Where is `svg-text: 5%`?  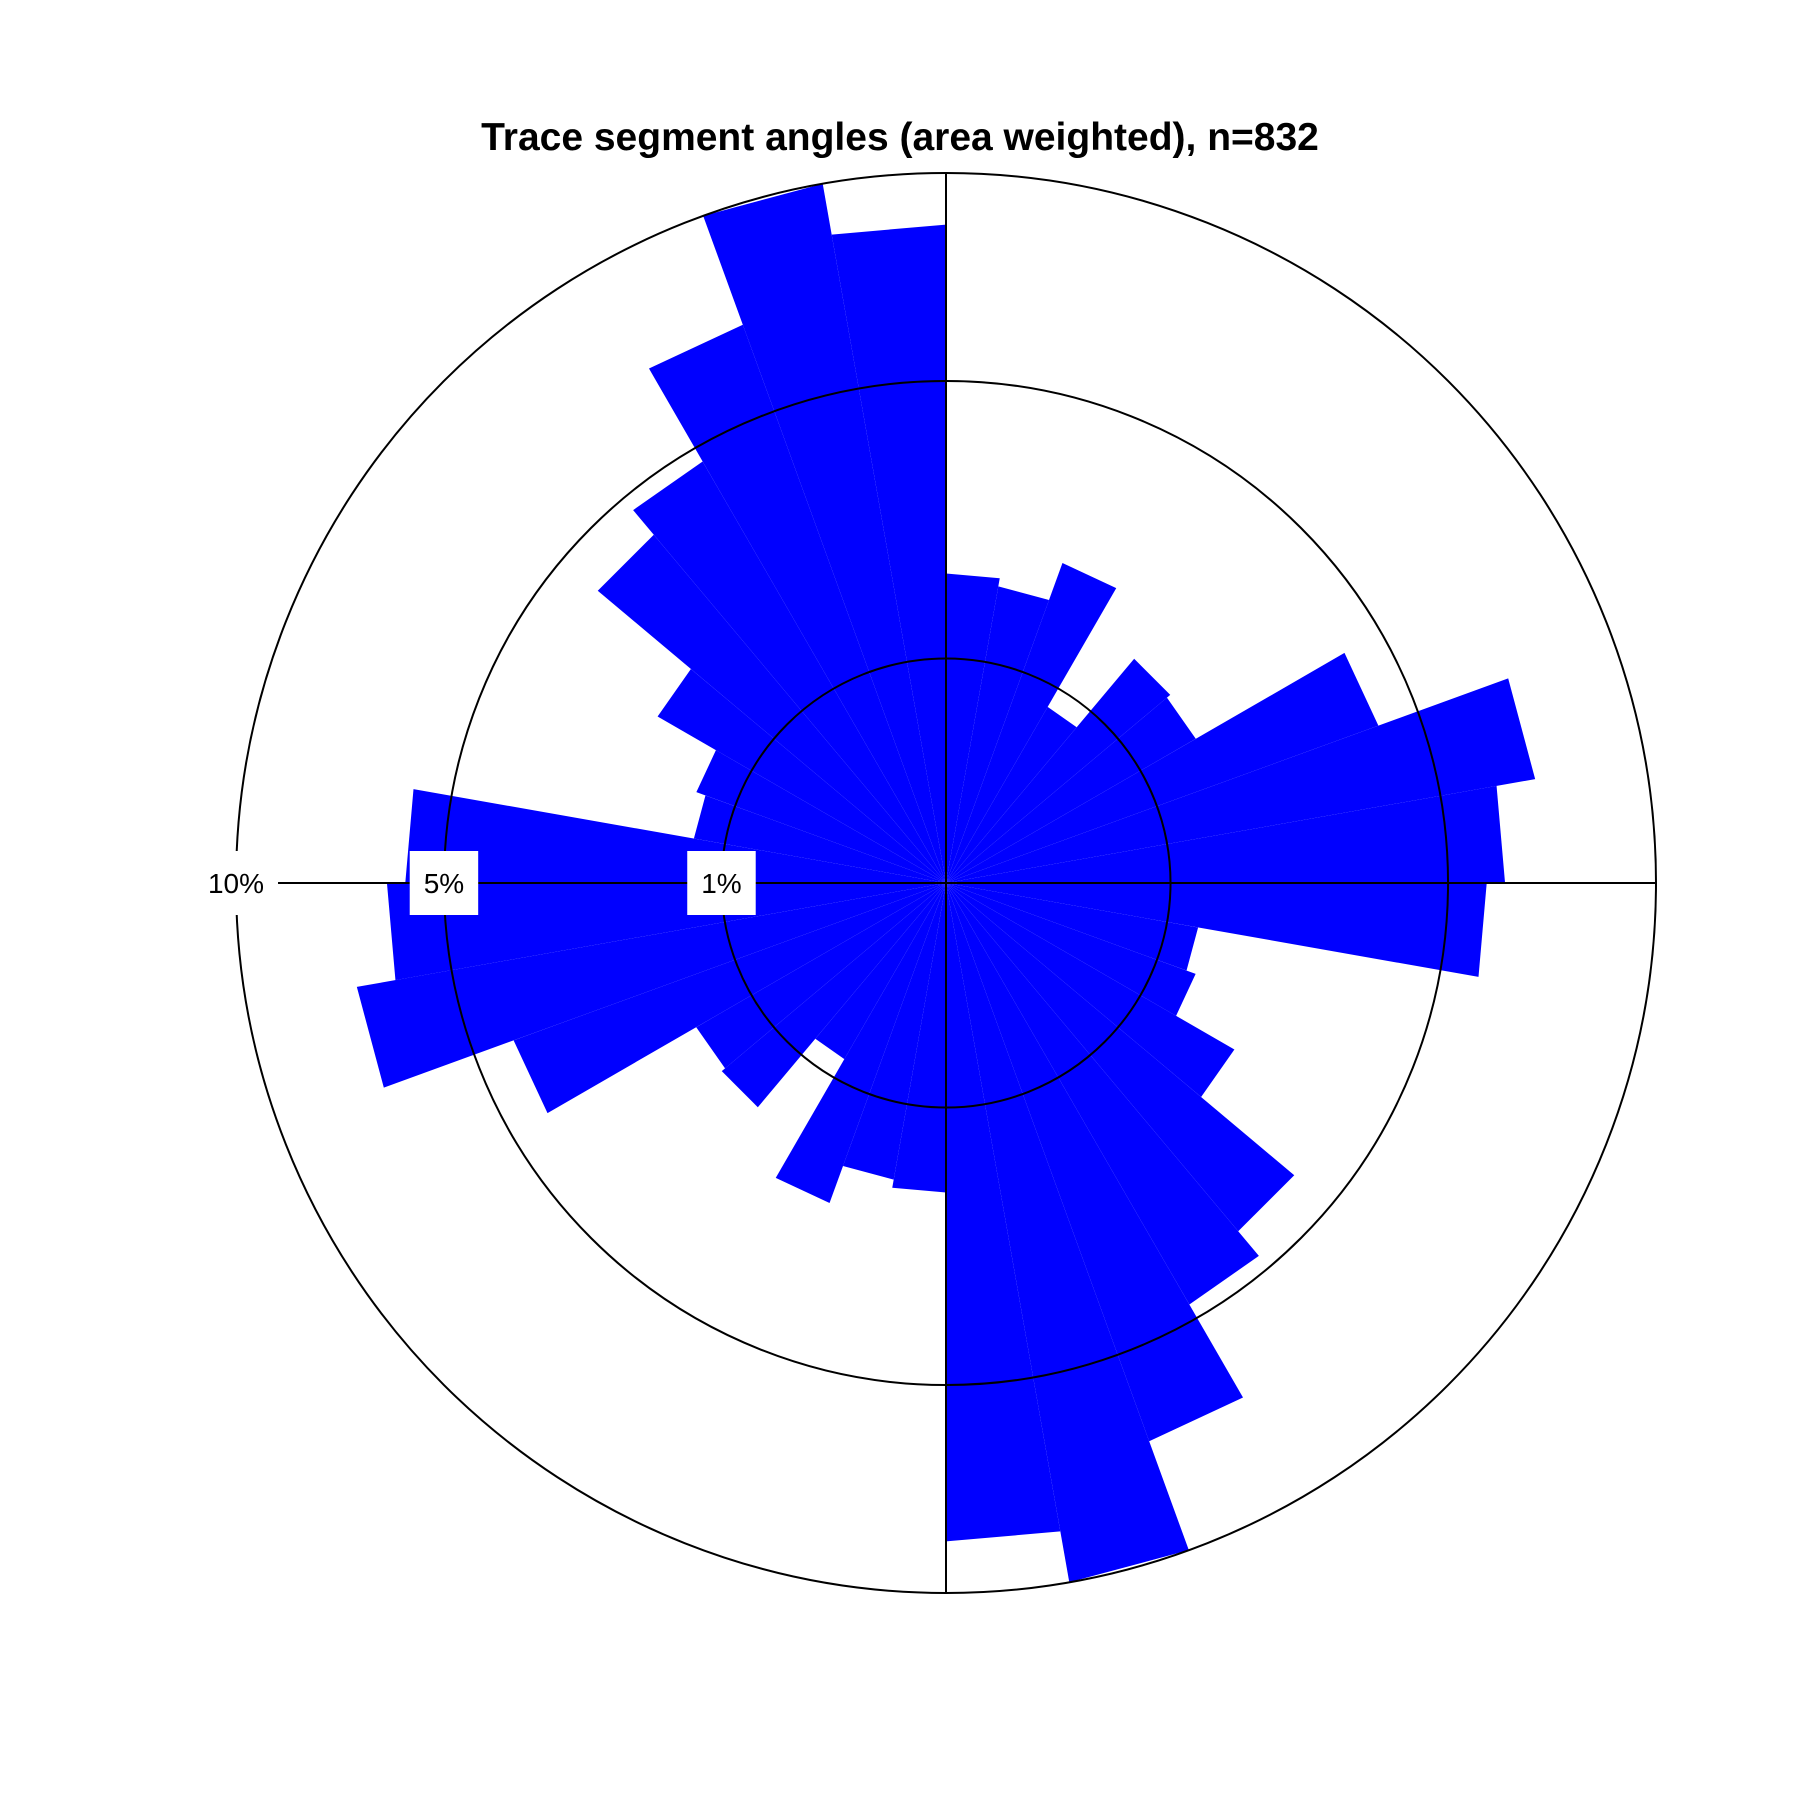
svg-text: 5% is located at coordinates (444, 883).